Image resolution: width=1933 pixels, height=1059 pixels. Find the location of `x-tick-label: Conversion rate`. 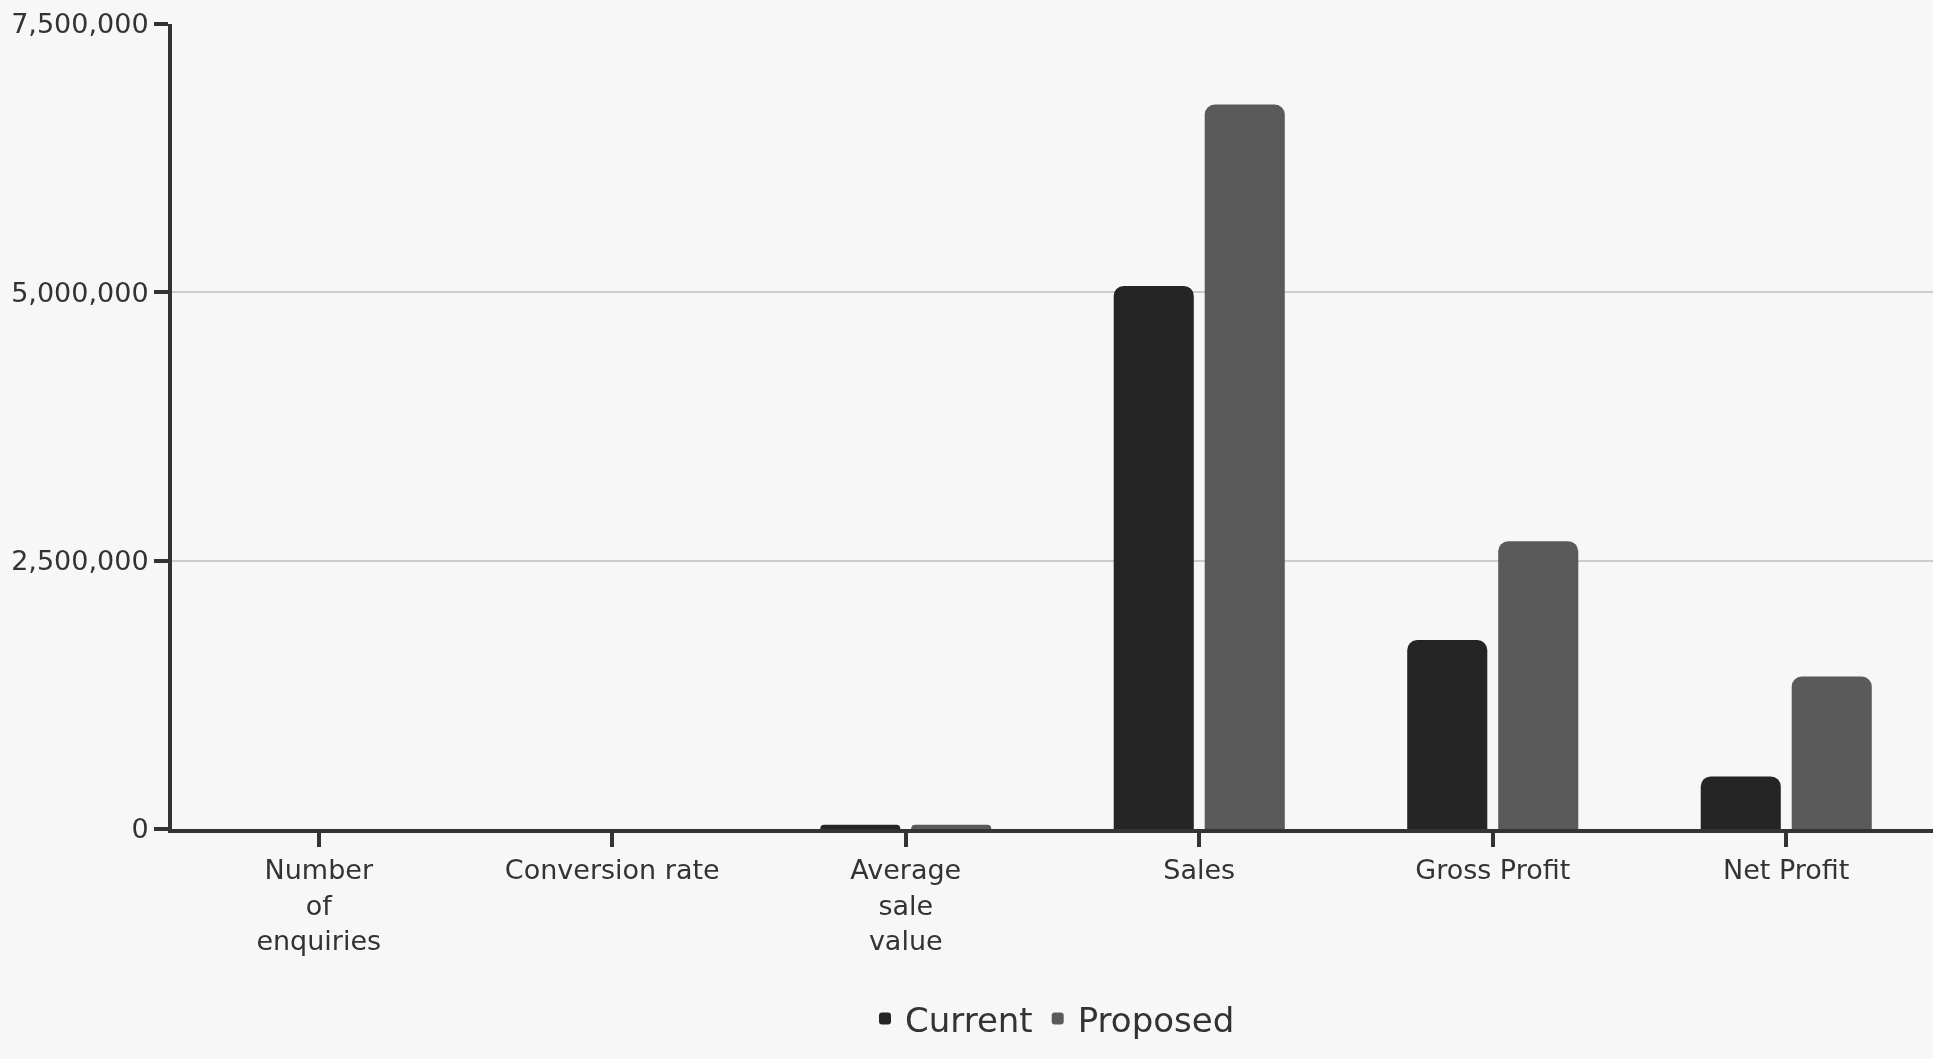

x-tick-label: Conversion rate is located at coordinates (612, 870).